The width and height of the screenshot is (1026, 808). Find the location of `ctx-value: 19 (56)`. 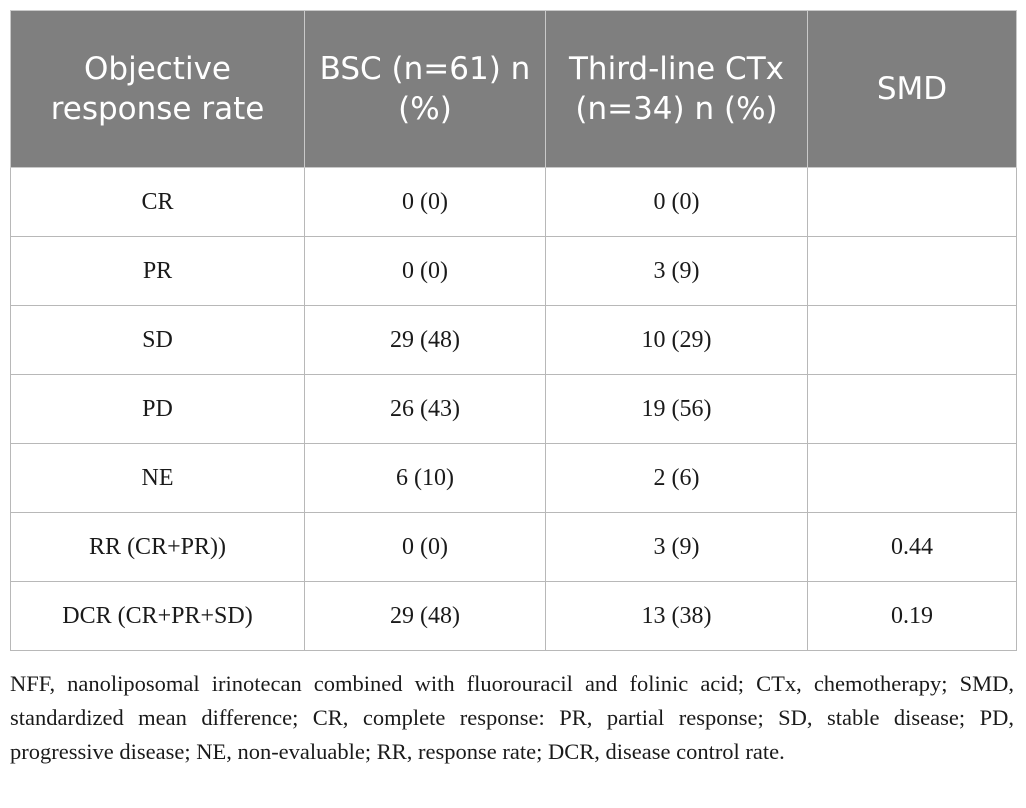

ctx-value: 19 (56) is located at coordinates (676, 409).